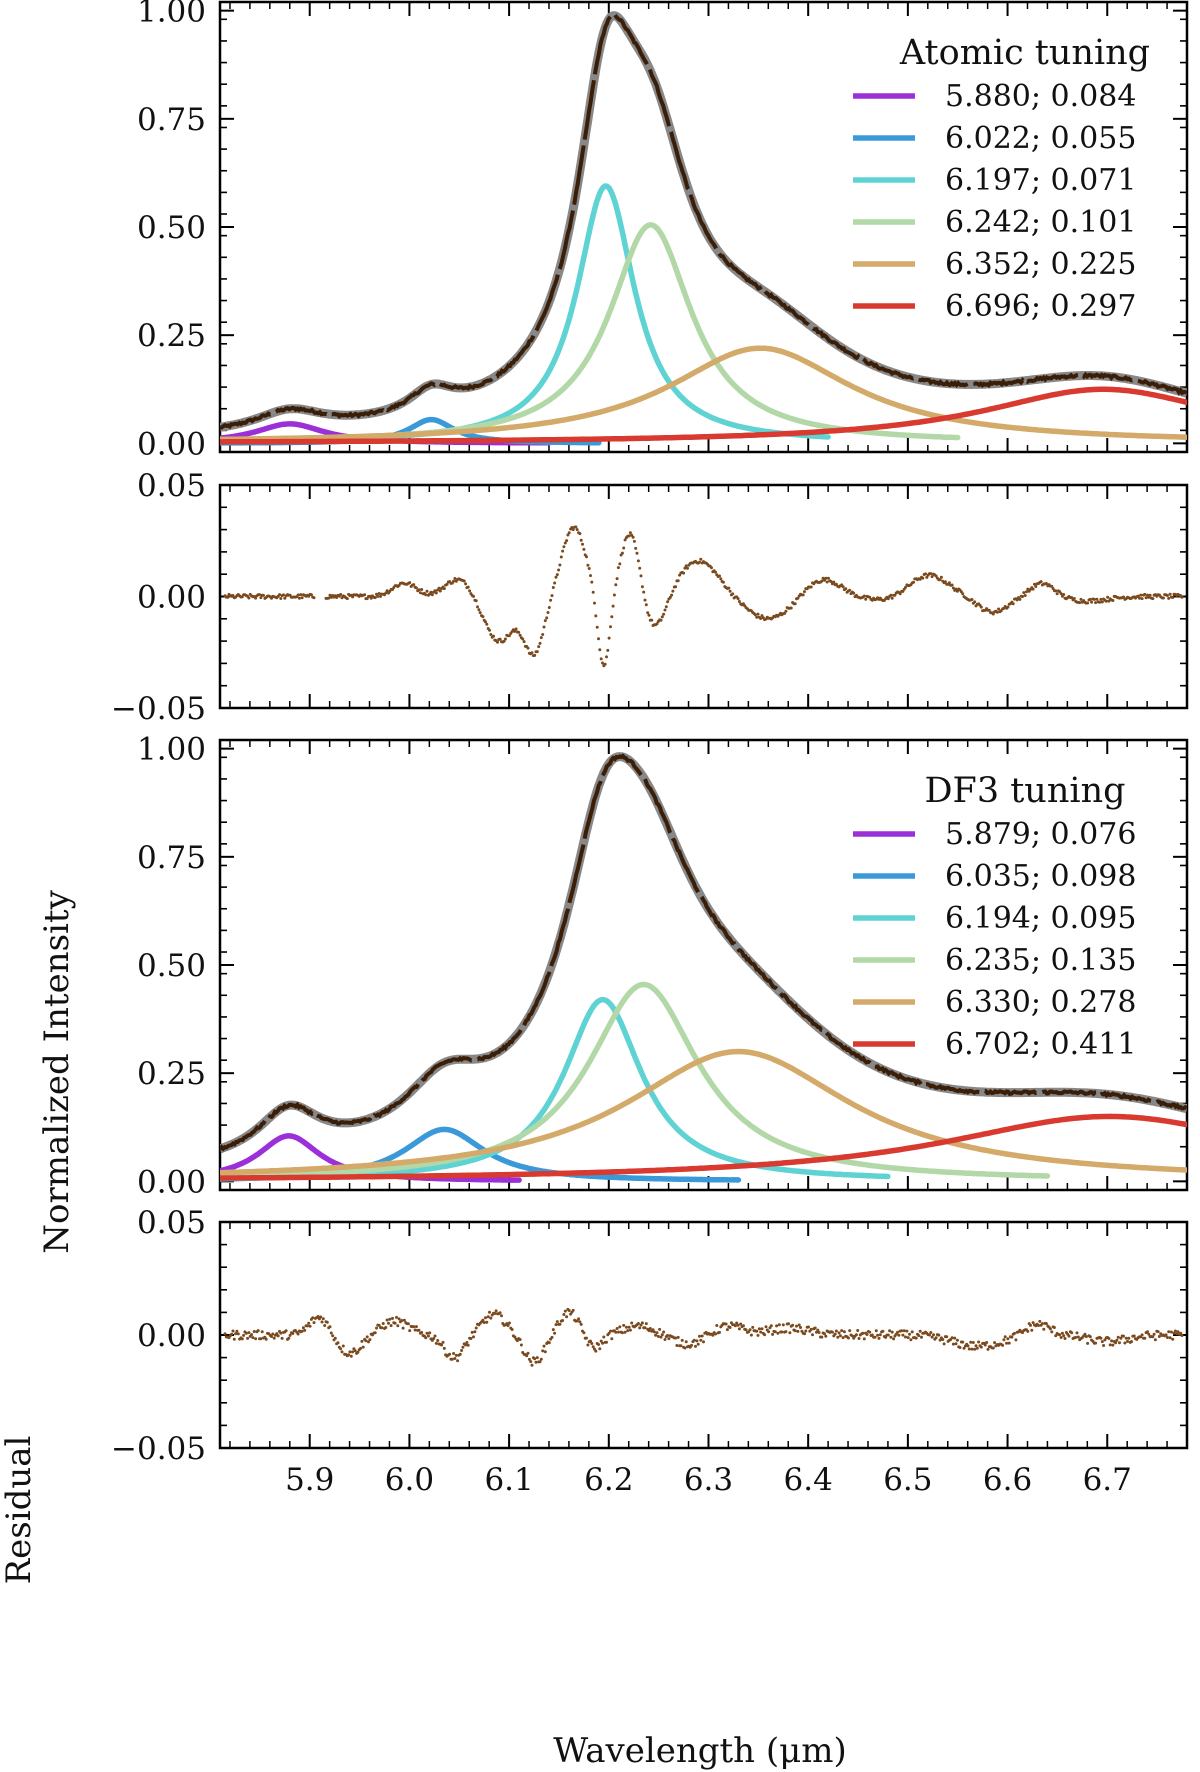 The image size is (1200, 1772). Describe the element at coordinates (171, 858) in the screenshot. I see `y-tick-label: 0.75` at that location.